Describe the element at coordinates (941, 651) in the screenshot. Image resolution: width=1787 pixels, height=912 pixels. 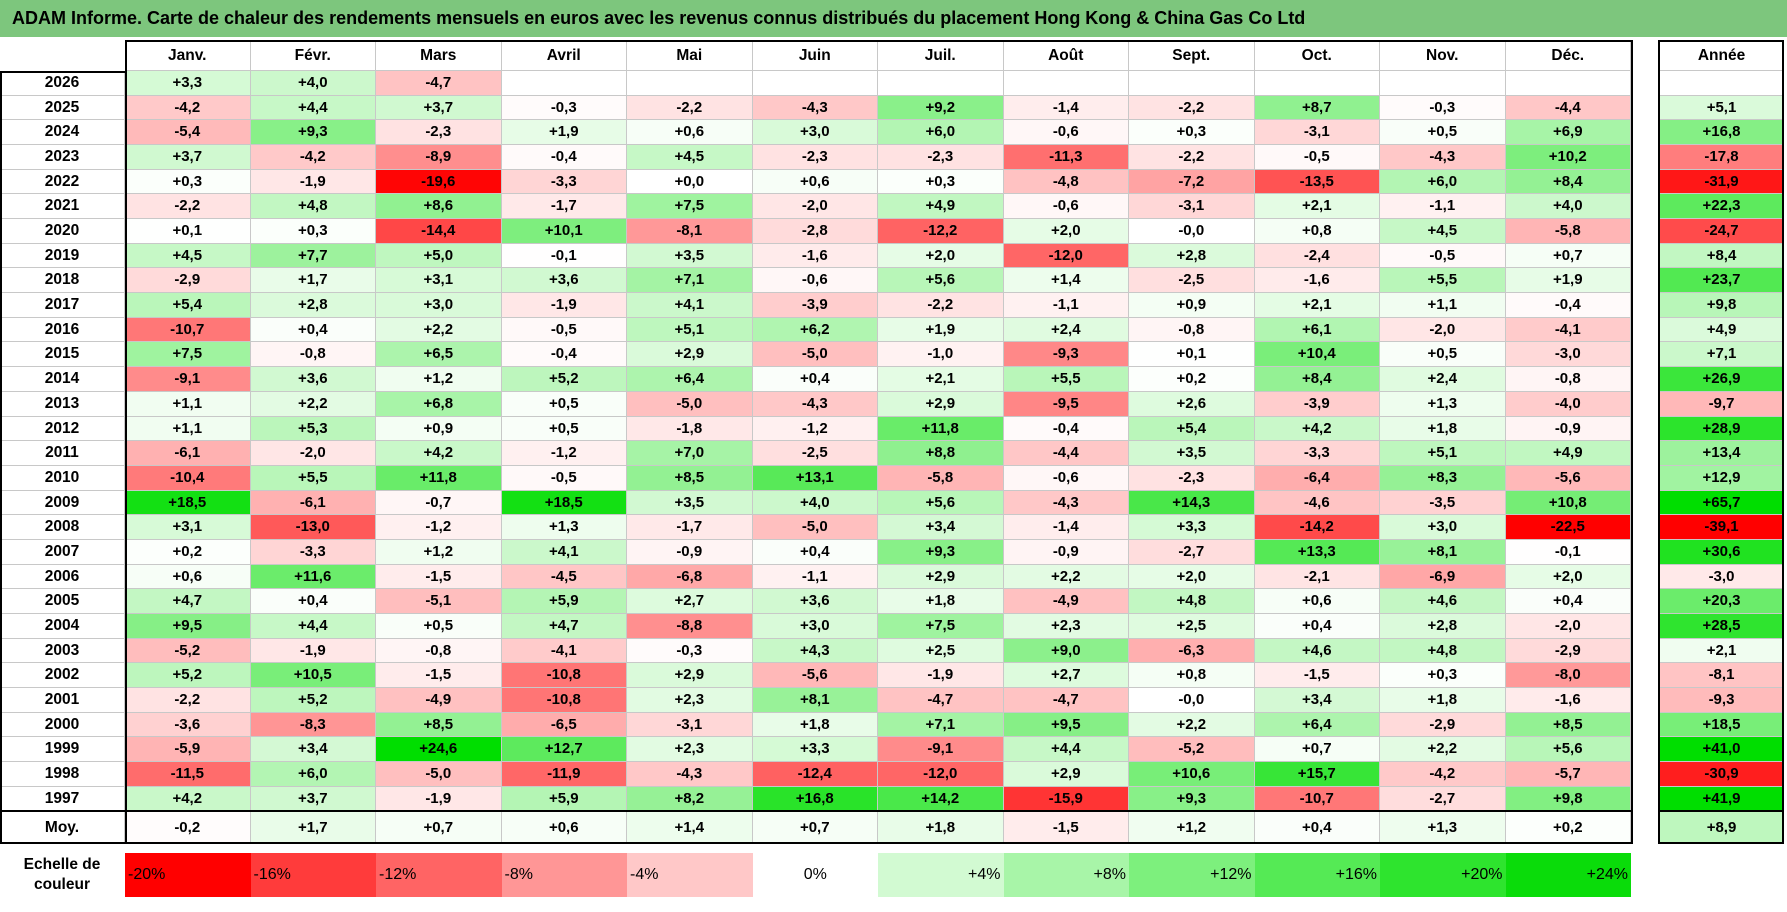
I see `heatmap-cell: +2,5` at that location.